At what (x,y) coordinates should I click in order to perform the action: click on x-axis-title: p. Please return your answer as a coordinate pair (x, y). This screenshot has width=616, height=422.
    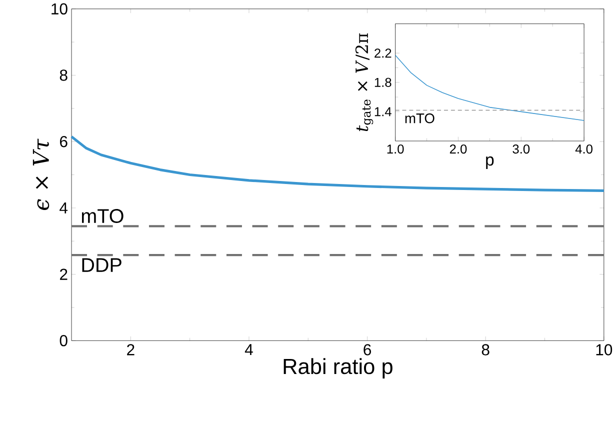
    Looking at the image, I should click on (490, 162).